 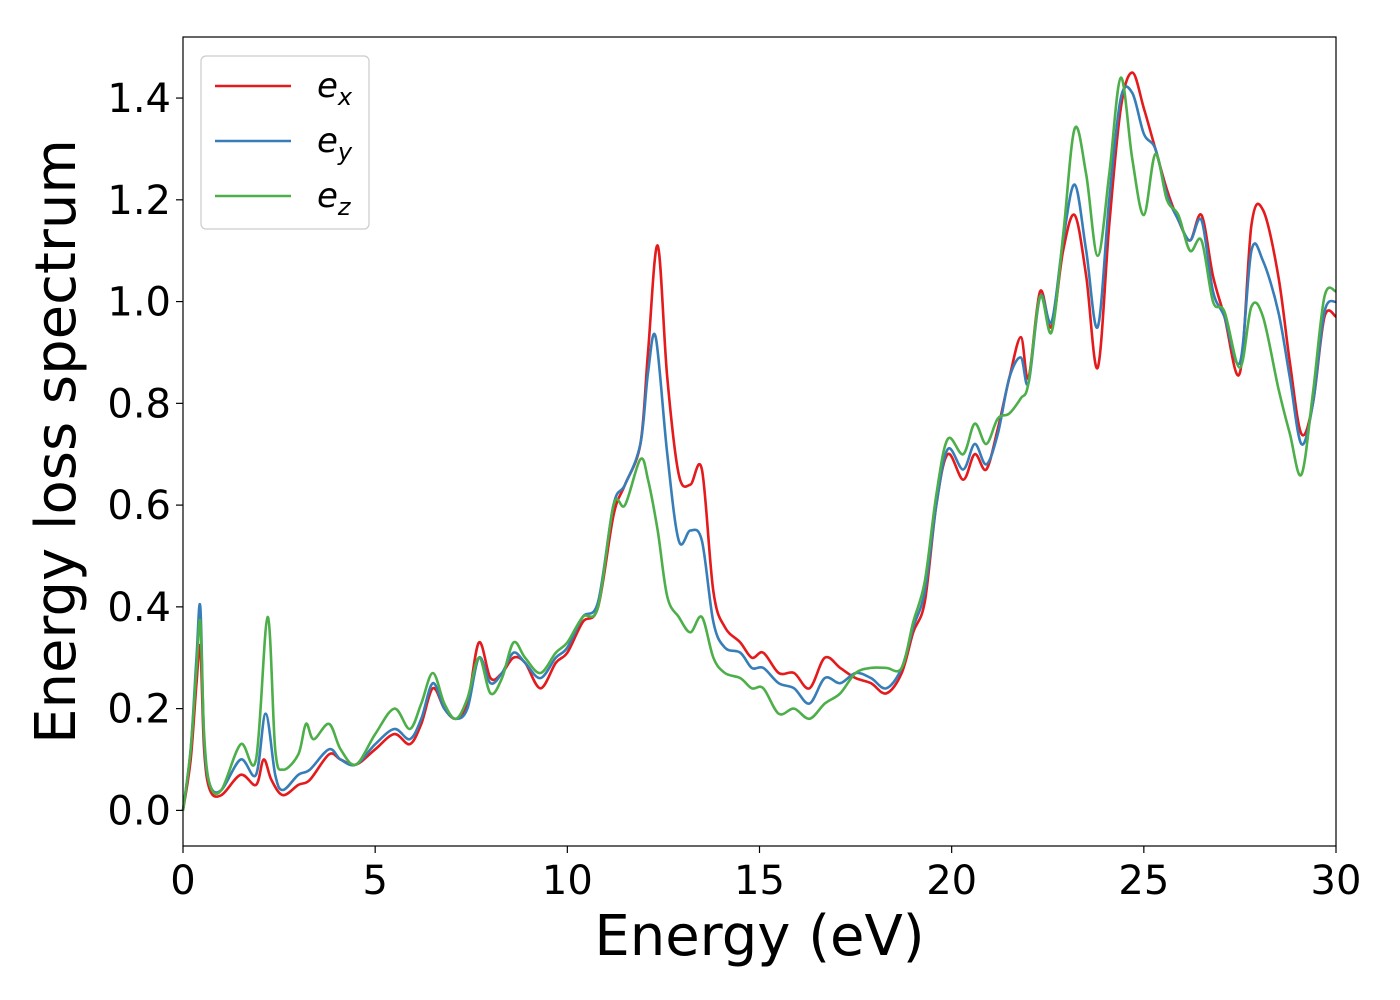 I want to click on y-tick-label: 0.6, so click(x=139, y=506).